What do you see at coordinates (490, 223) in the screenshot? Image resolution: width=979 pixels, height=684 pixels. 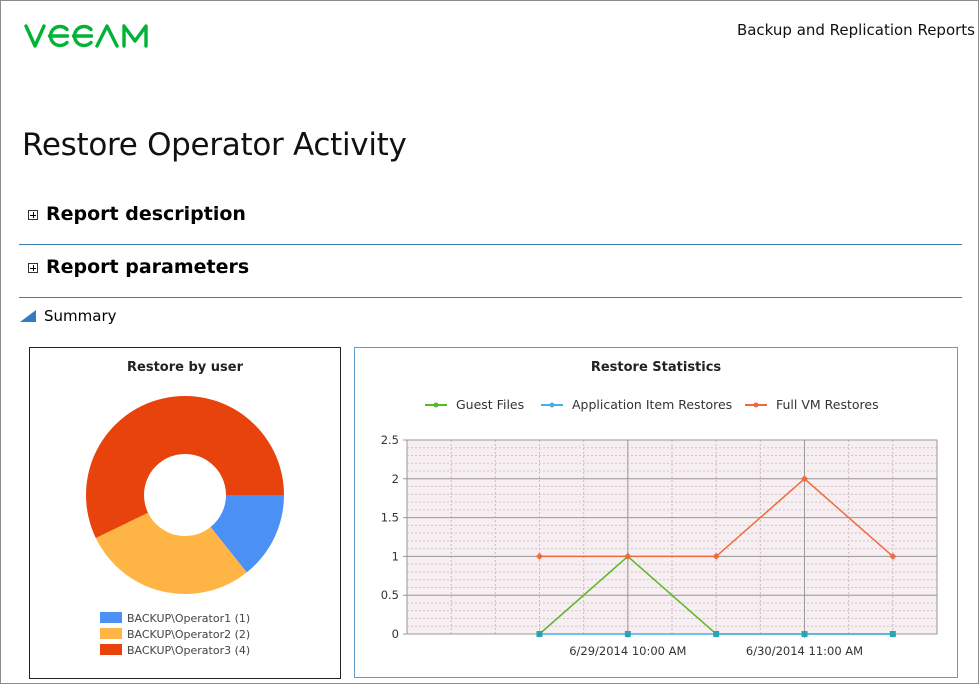 I see `report-description-section: Report description` at bounding box center [490, 223].